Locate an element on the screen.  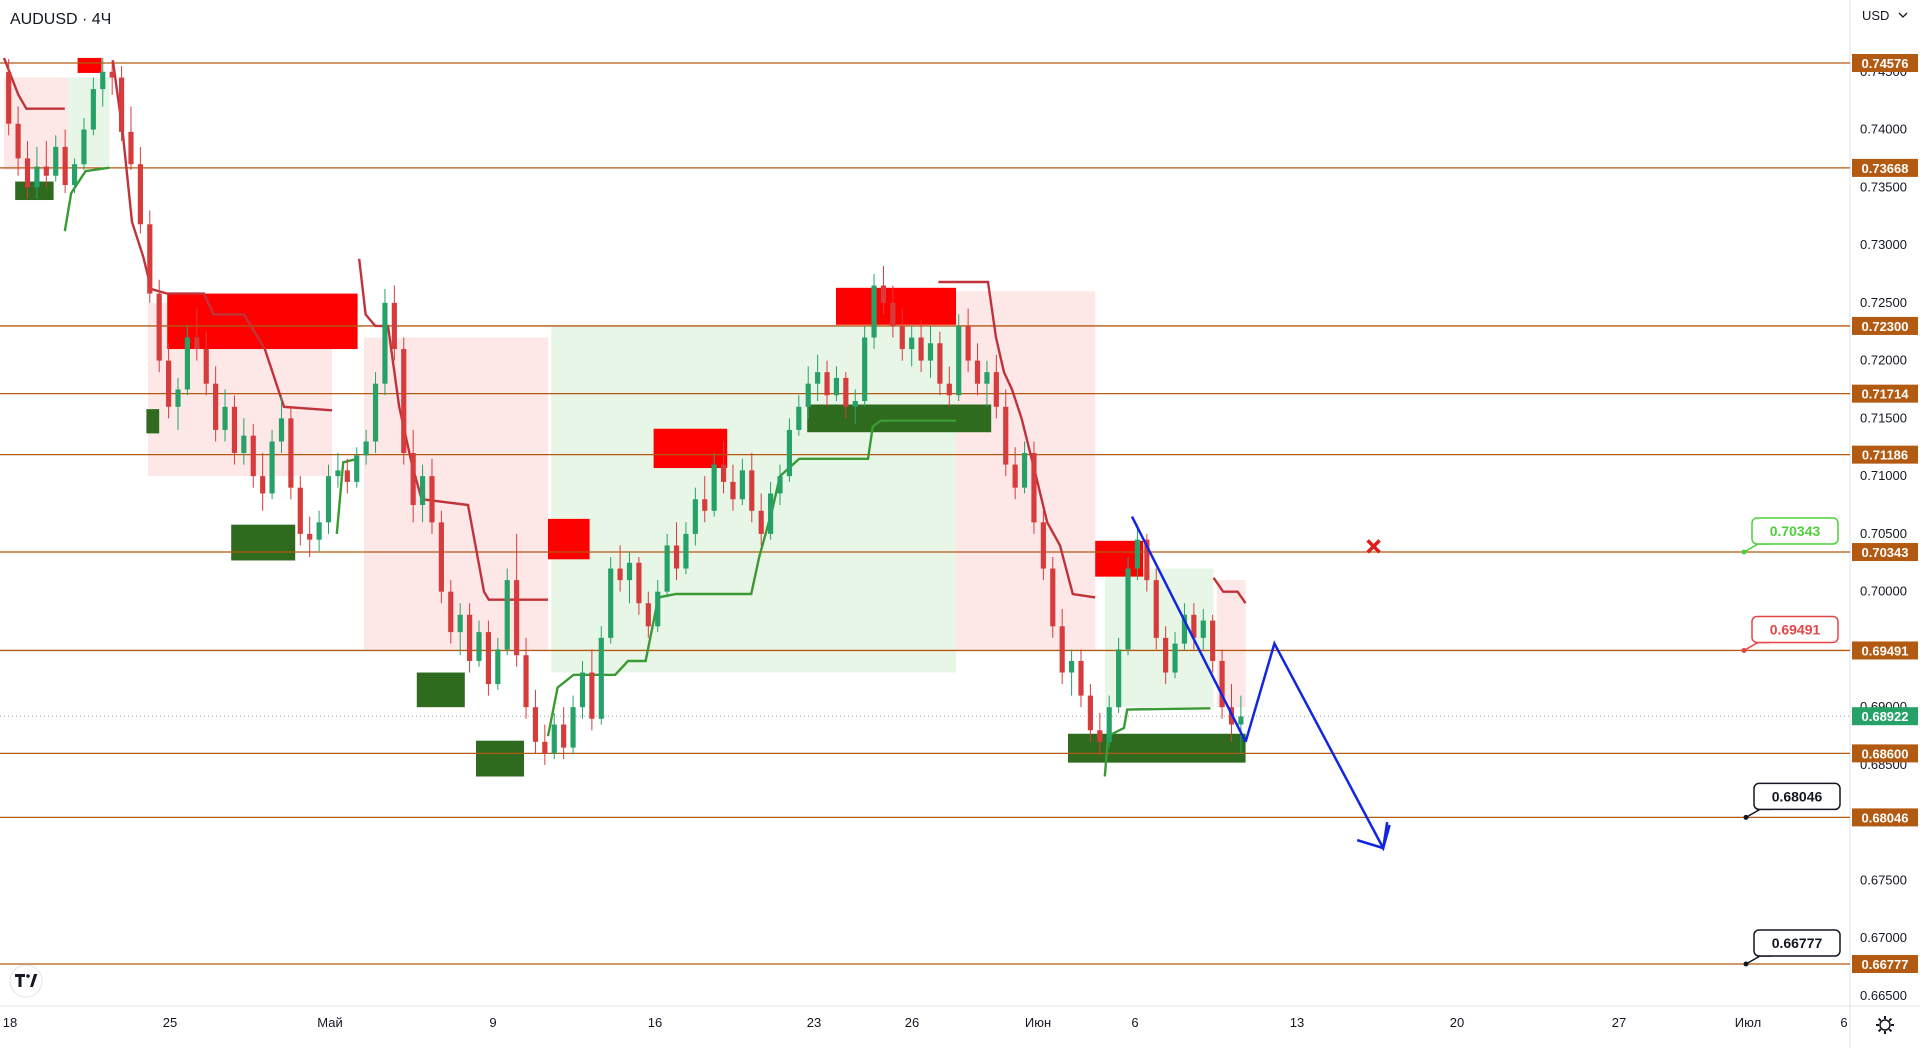
level-axis-label-0.66777: 0.66777 is located at coordinates (1885, 964).